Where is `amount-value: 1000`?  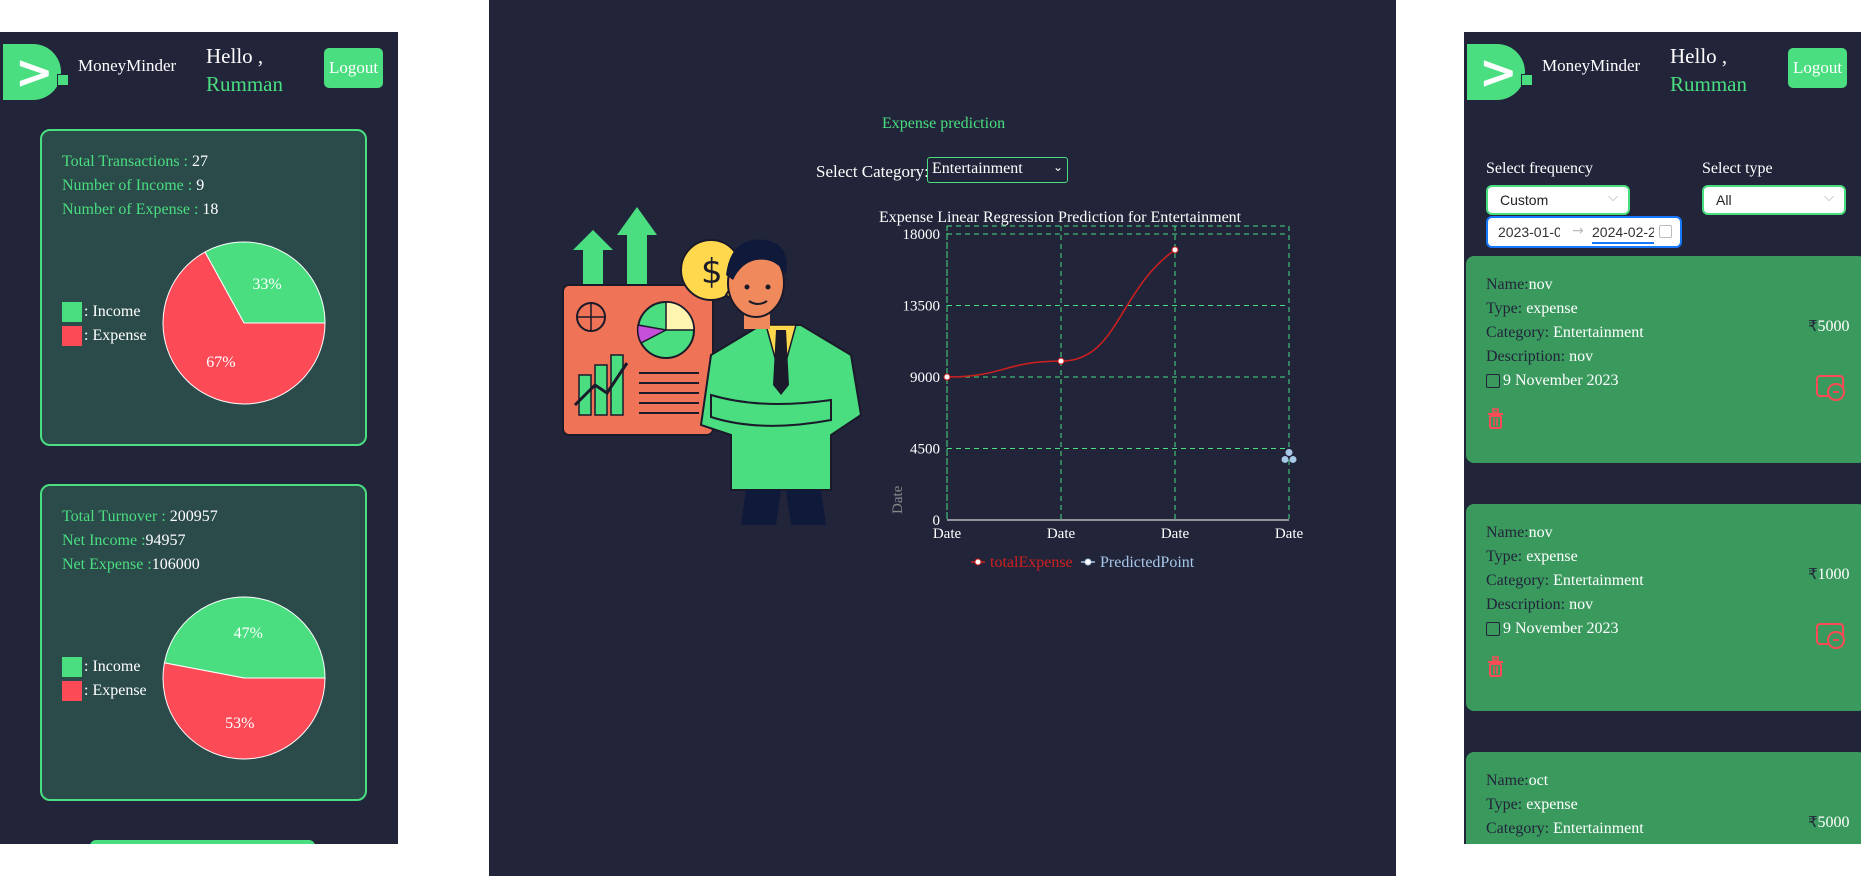 amount-value: 1000 is located at coordinates (1833, 574).